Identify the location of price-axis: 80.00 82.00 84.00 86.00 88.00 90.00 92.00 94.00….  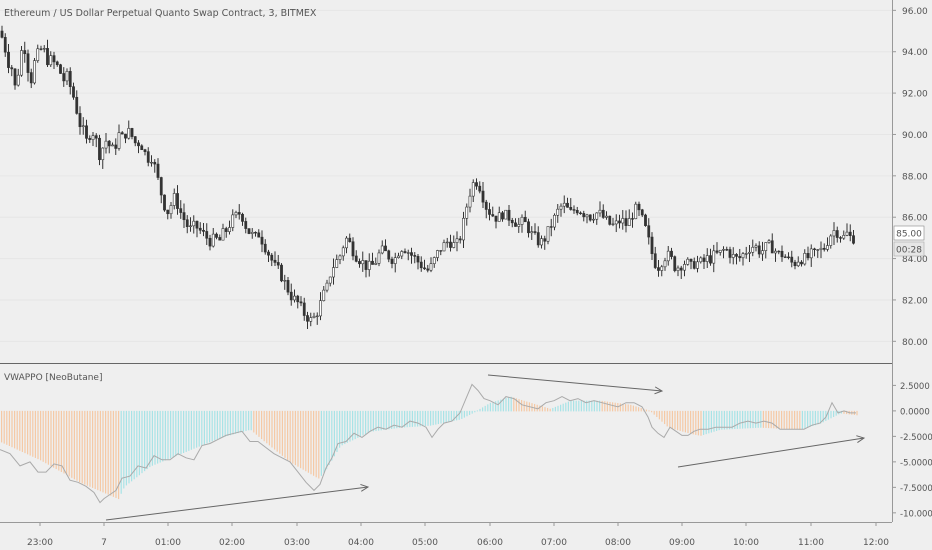
(910, 177).